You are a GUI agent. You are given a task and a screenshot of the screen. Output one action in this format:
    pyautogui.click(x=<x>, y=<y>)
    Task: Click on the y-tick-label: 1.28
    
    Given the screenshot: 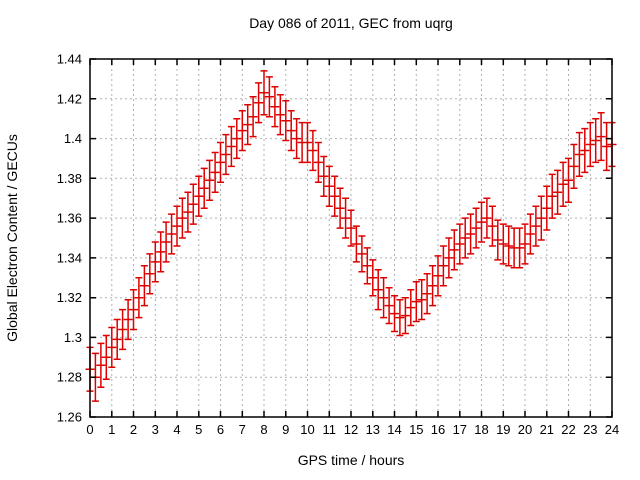 What is the action you would take?
    pyautogui.click(x=69, y=377)
    